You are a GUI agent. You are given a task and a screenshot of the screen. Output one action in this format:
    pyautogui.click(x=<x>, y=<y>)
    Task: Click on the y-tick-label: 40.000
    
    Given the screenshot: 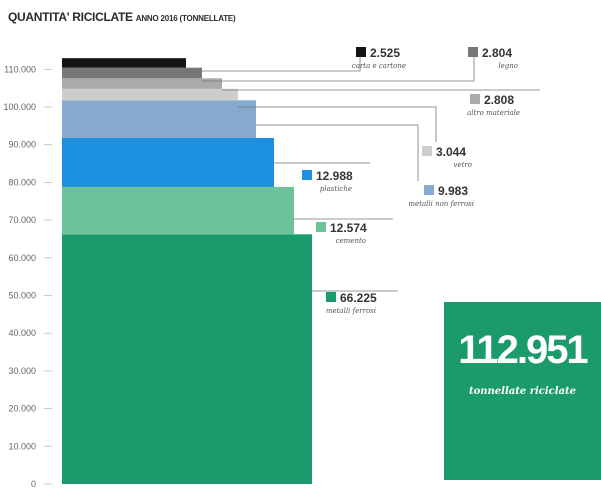 What is the action you would take?
    pyautogui.click(x=22, y=333)
    